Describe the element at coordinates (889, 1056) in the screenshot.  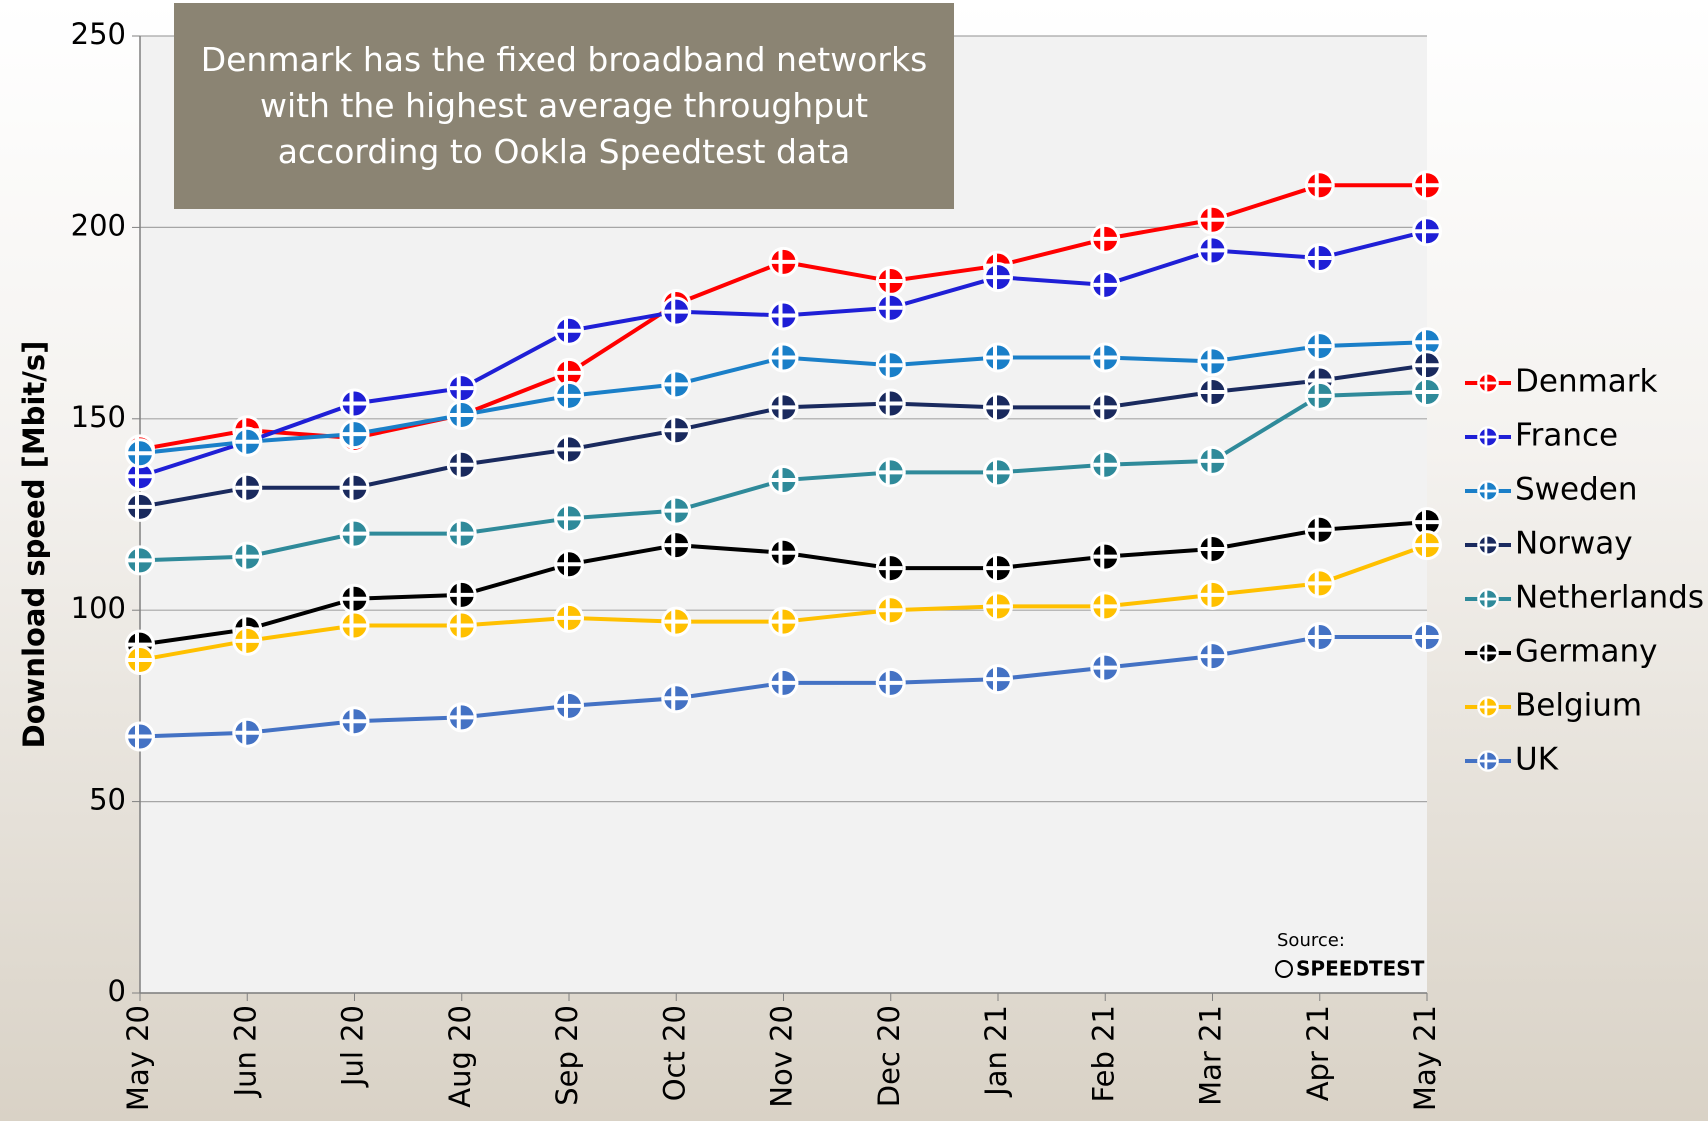
I see `x-tick-label: Dec 20` at that location.